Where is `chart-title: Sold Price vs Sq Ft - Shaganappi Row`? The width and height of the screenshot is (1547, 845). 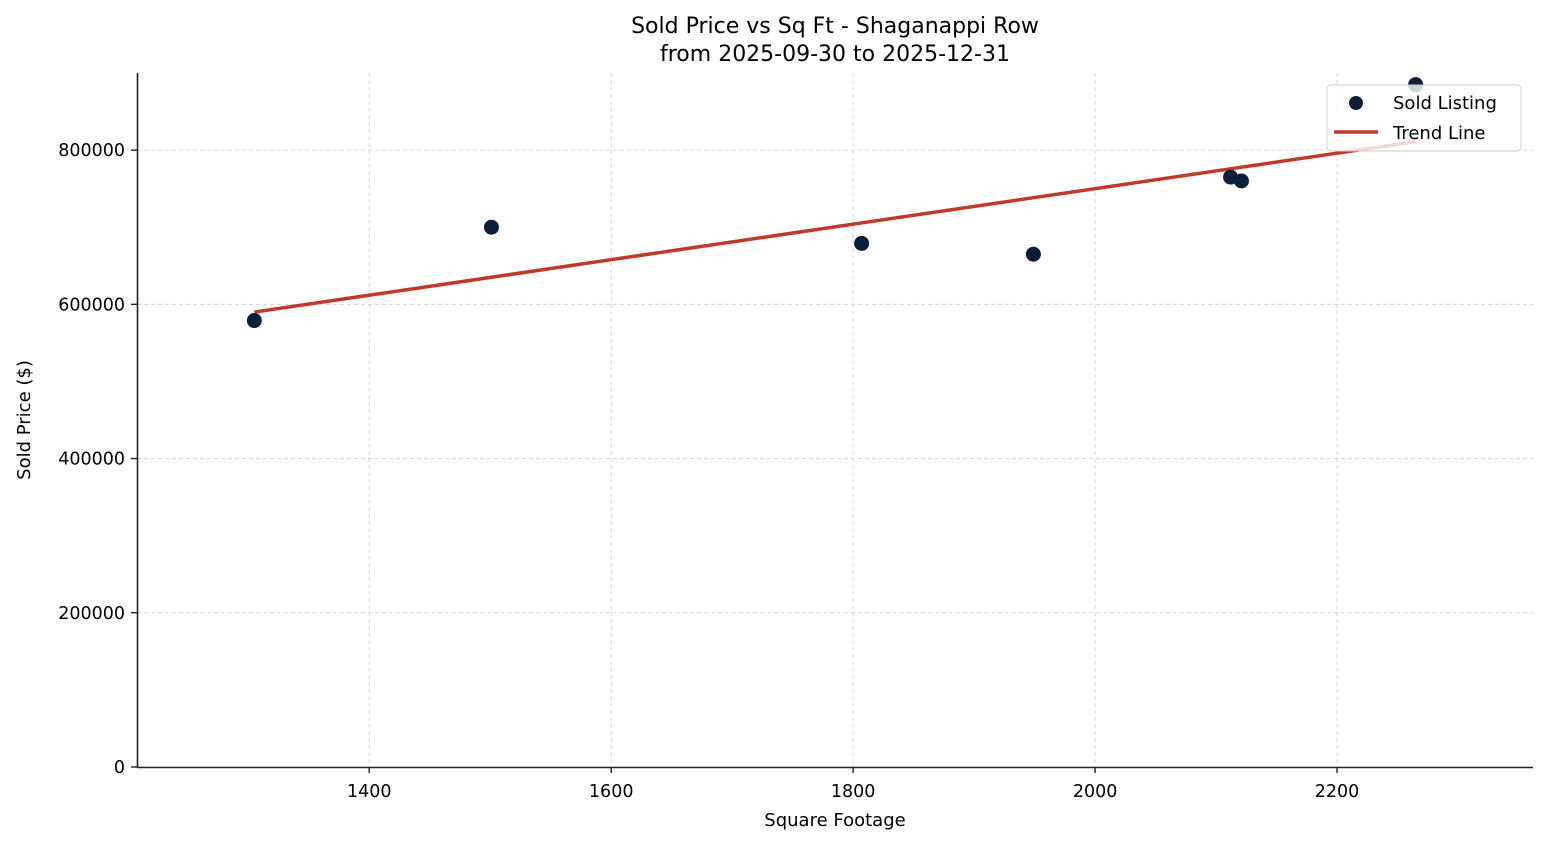 chart-title: Sold Price vs Sq Ft - Shaganappi Row is located at coordinates (835, 26).